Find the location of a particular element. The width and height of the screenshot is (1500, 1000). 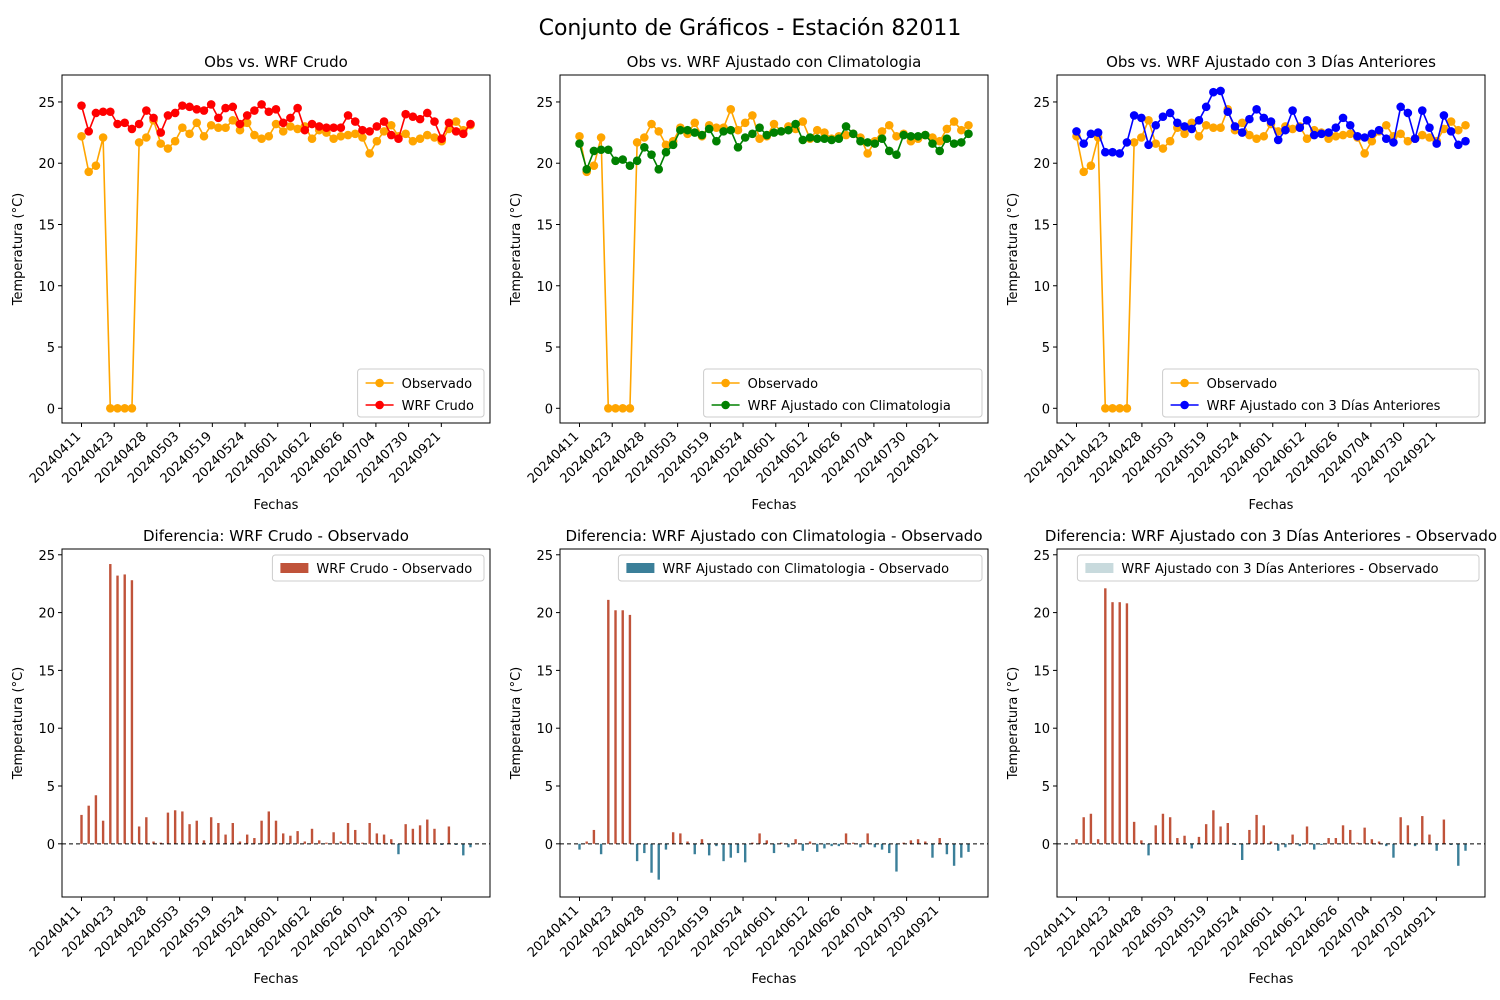

chart-title: Obs vs. WRF Crudo is located at coordinates (276, 62).